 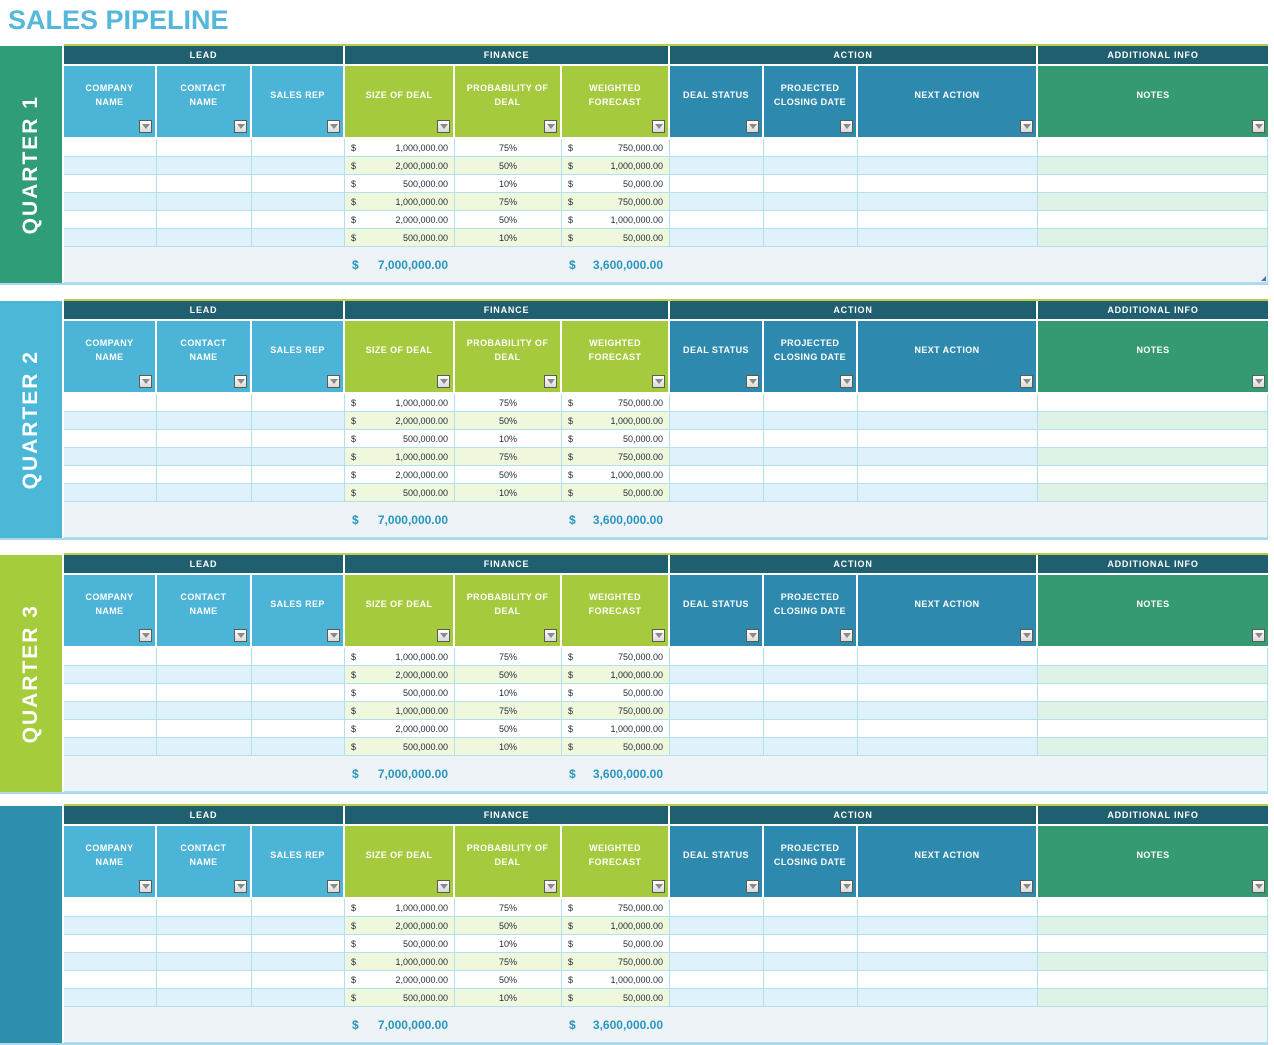 What do you see at coordinates (752, 886) in the screenshot?
I see `filter-button-deal-status` at bounding box center [752, 886].